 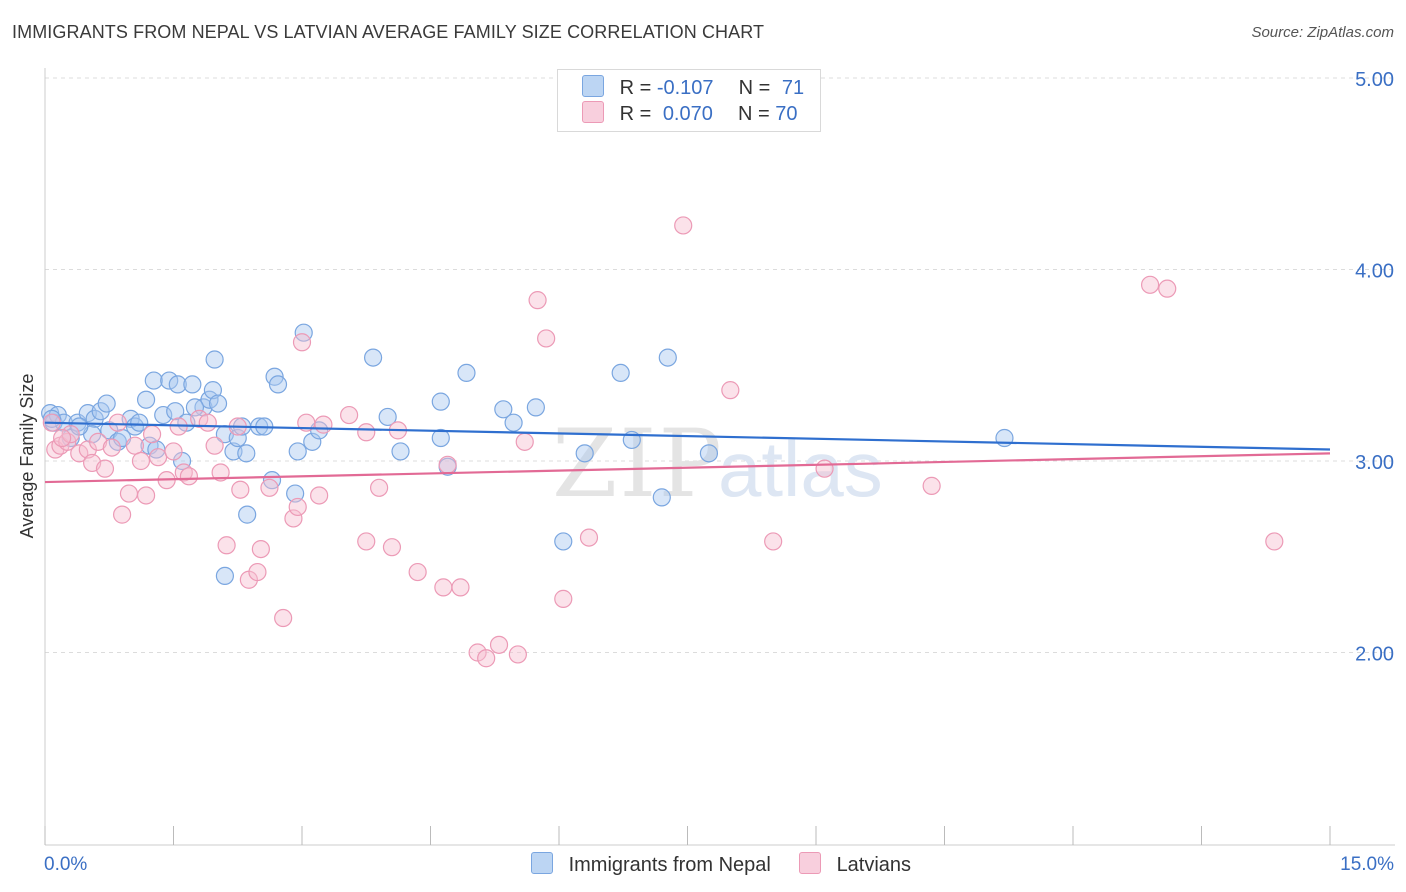 What do you see at coordinates (874, 865) in the screenshot?
I see `latvian-legend-label: Latvians` at bounding box center [874, 865].